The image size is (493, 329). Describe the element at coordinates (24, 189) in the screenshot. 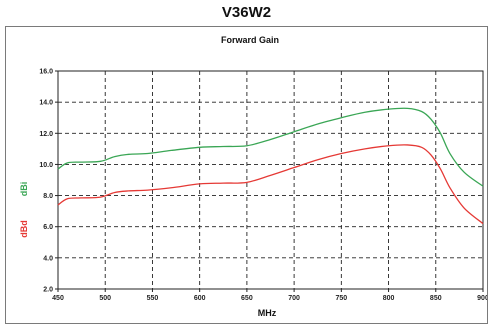

I see `y-axis-label-dbi: dBi` at that location.